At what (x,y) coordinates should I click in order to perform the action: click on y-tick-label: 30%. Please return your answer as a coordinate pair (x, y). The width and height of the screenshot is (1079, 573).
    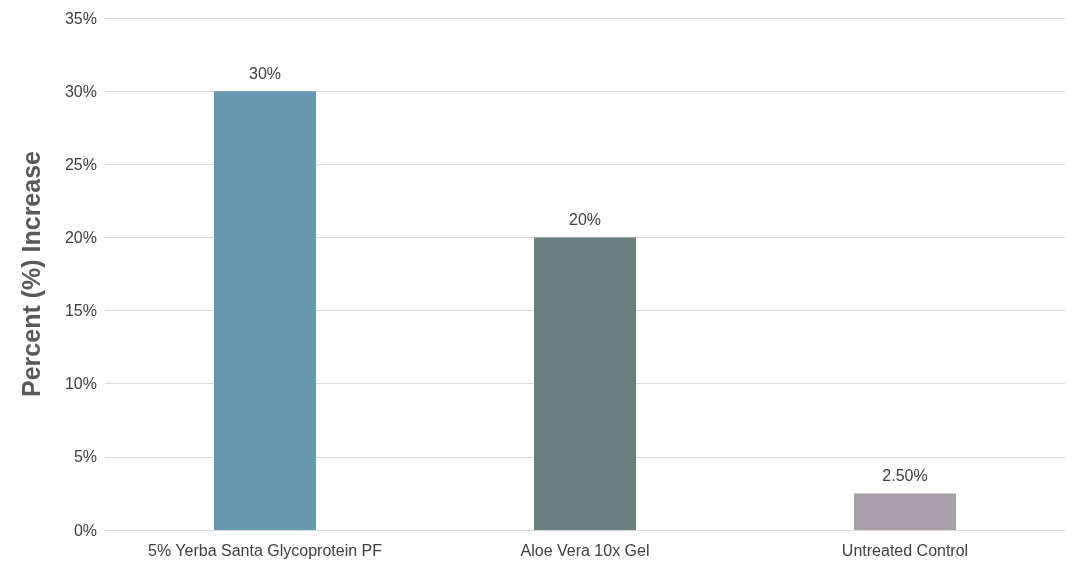
    Looking at the image, I should click on (80, 91).